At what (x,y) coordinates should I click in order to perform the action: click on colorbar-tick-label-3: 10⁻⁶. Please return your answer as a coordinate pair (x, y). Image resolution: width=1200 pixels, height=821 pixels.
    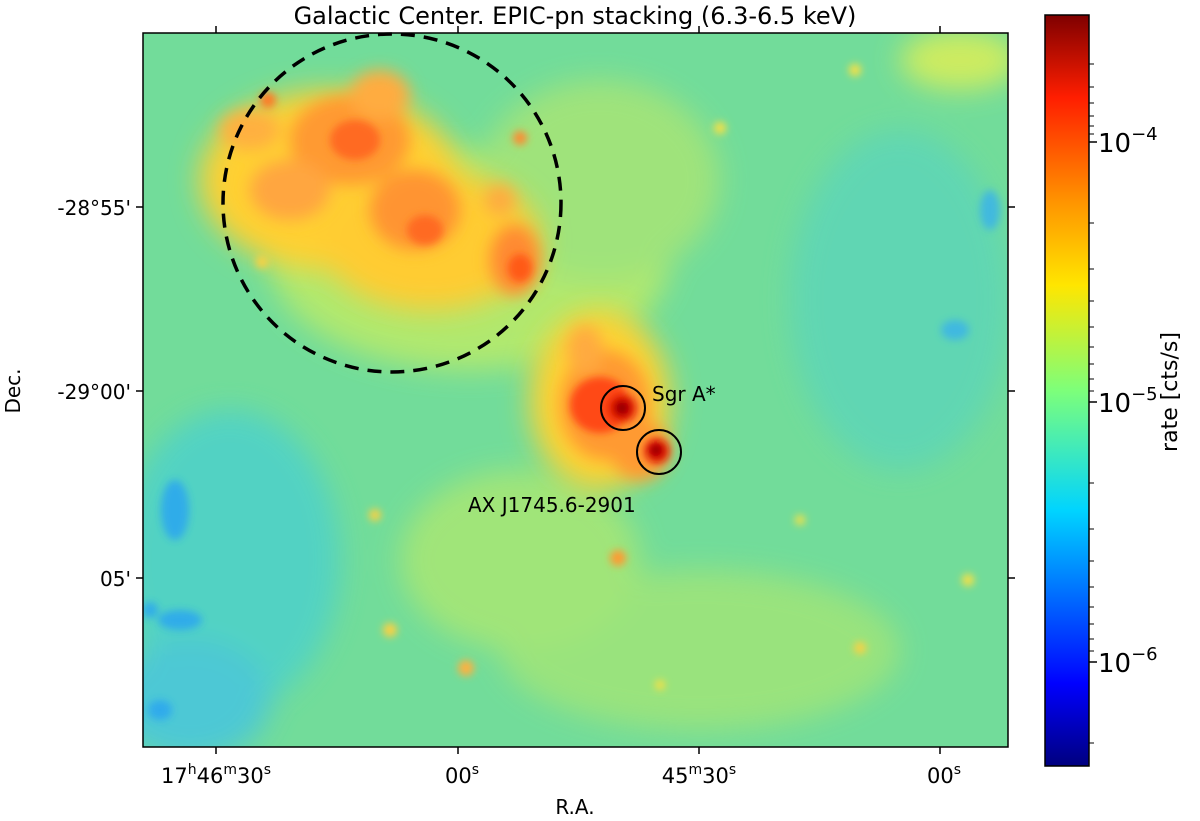
    Looking at the image, I should click on (1128, 661).